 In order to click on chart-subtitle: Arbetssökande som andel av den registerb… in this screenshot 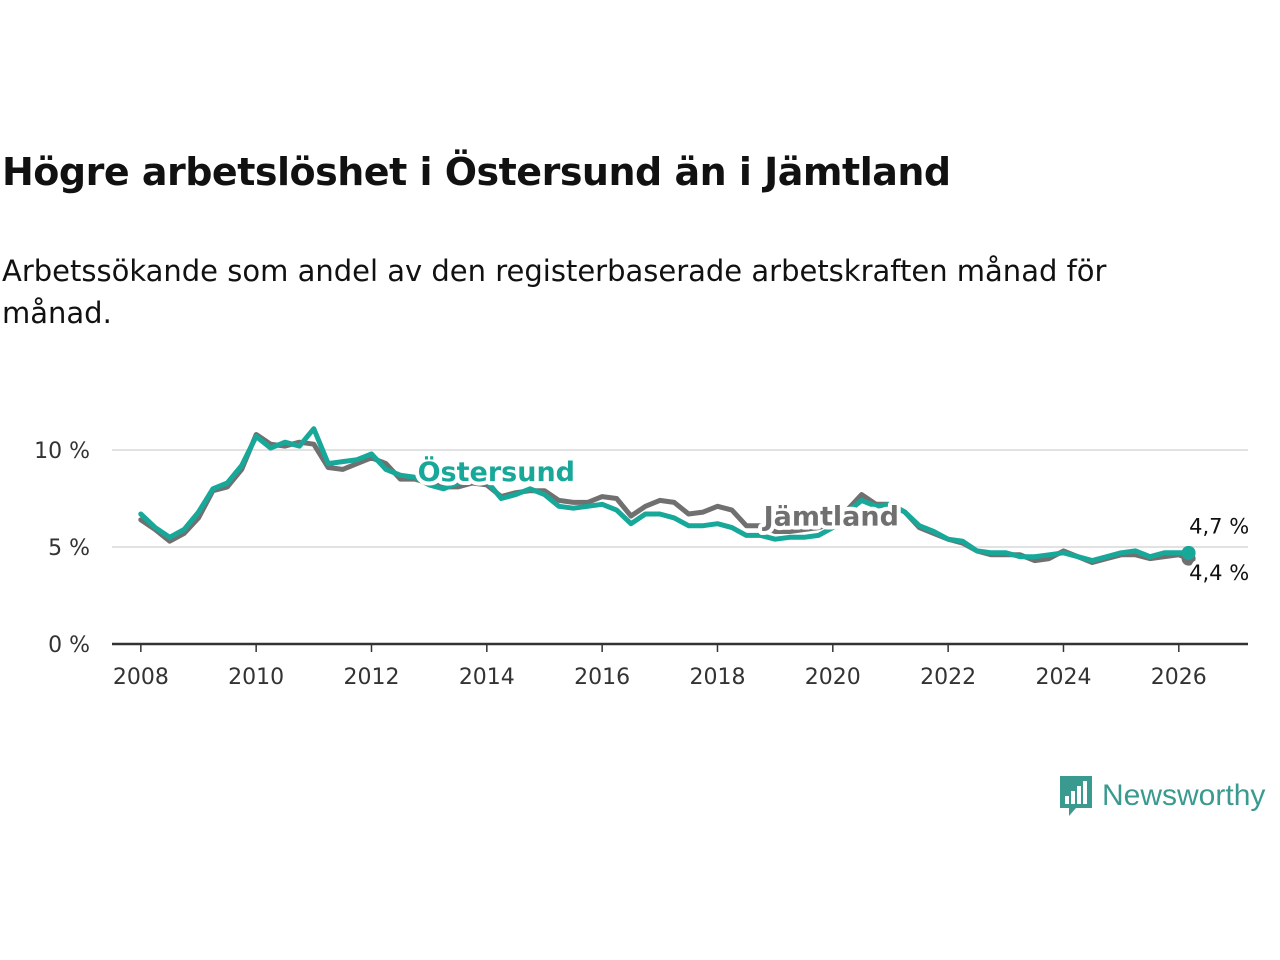, I will do `click(554, 292)`.